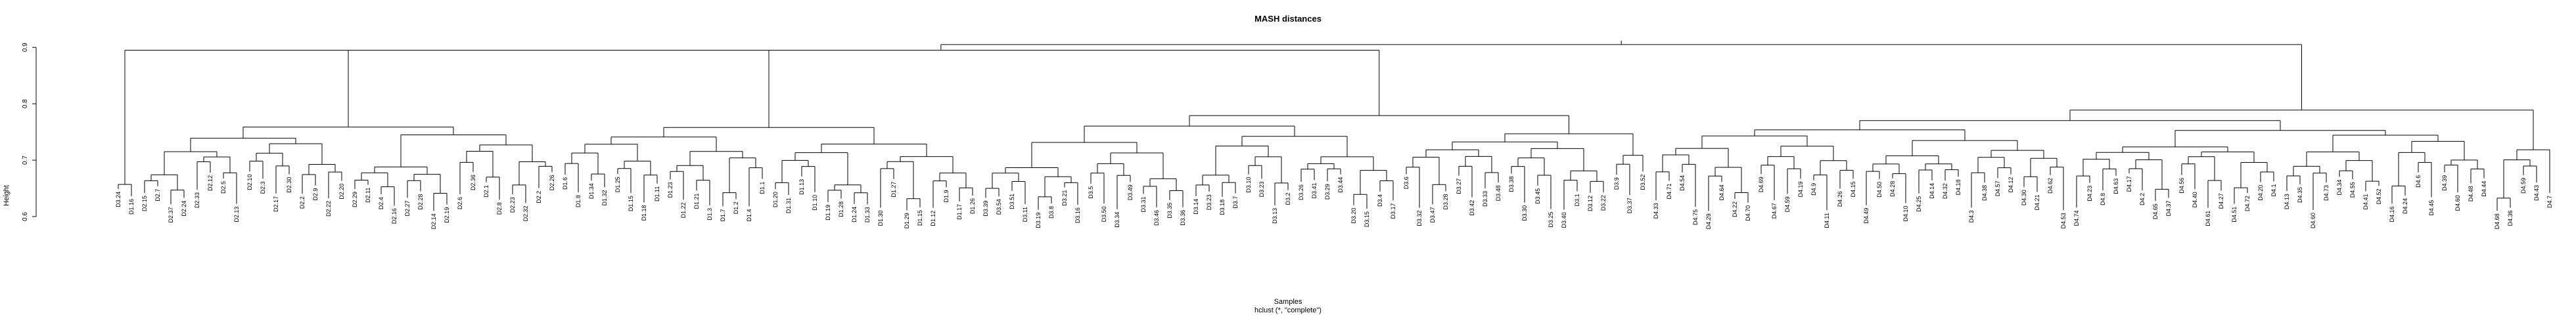  What do you see at coordinates (1906, 214) in the screenshot?
I see `leaf-label: D4.10` at bounding box center [1906, 214].